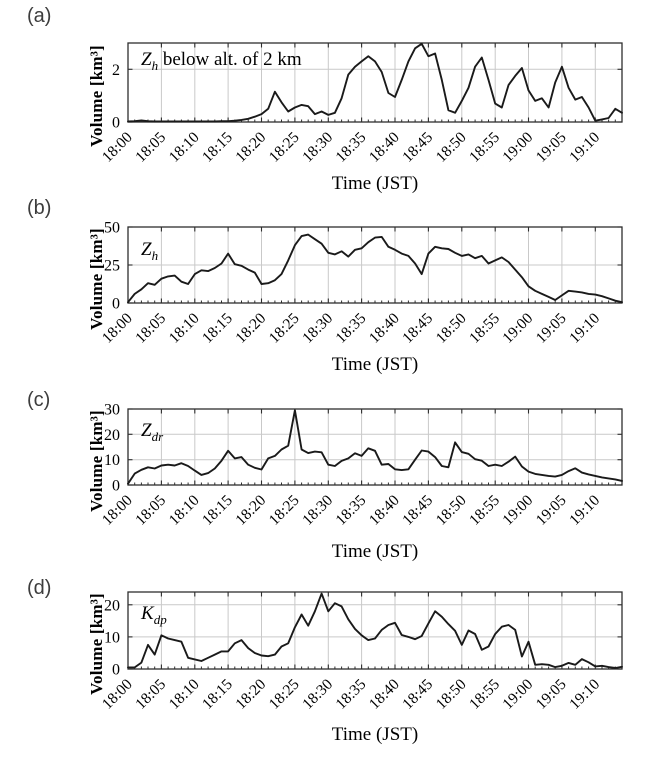 The height and width of the screenshot is (768, 646). I want to click on y-tick-label: 50, so click(112, 228).